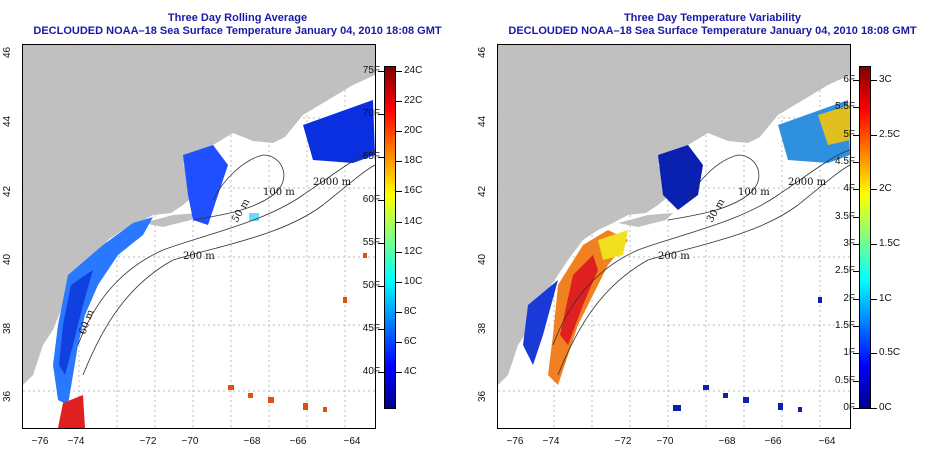 The width and height of the screenshot is (950, 475). Describe the element at coordinates (371, 328) in the screenshot. I see `colorbar-label-f: 45F` at that location.